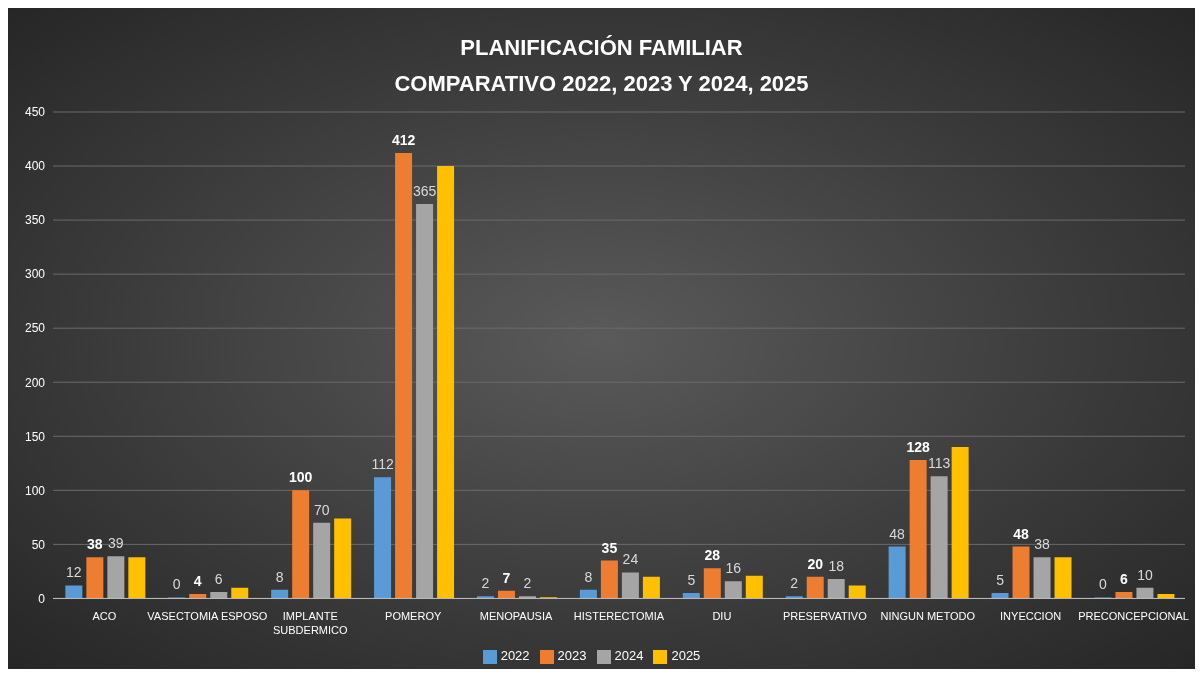 This screenshot has height=677, width=1203. What do you see at coordinates (35, 382) in the screenshot?
I see `y-tick-label: 200` at bounding box center [35, 382].